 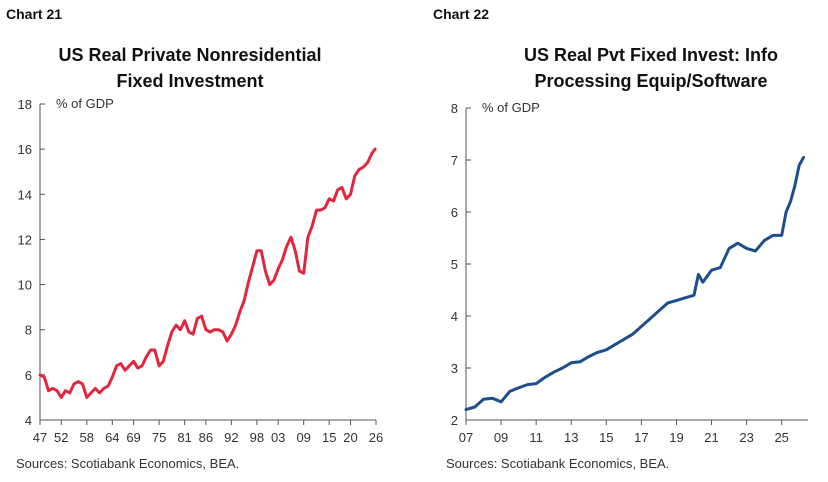 I want to click on chart-21-y-tick-label: 14, so click(x=25, y=194).